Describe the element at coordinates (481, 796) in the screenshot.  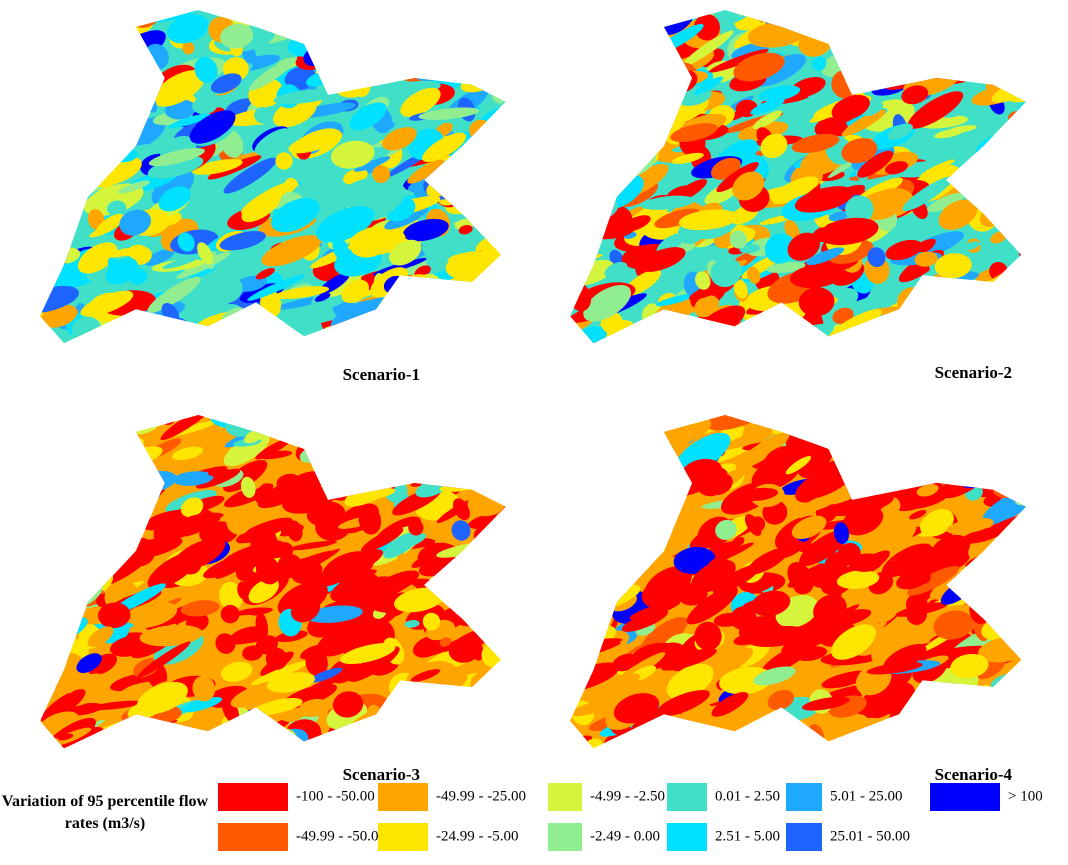
I see `legend-label: -49.99 - -25.00` at that location.